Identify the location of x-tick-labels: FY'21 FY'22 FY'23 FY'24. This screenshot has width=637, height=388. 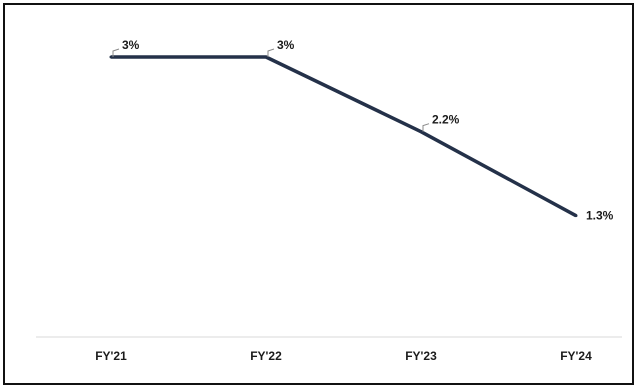
(343, 356).